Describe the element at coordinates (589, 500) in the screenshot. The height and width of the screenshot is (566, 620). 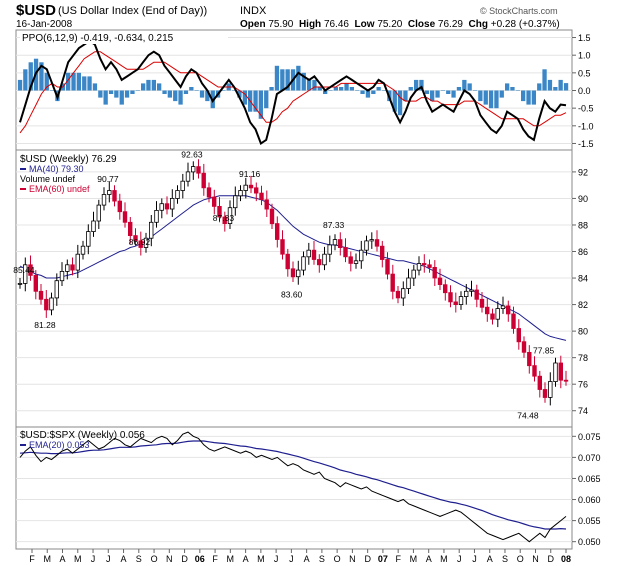
I see `ratio-tick-label: 0.060` at that location.